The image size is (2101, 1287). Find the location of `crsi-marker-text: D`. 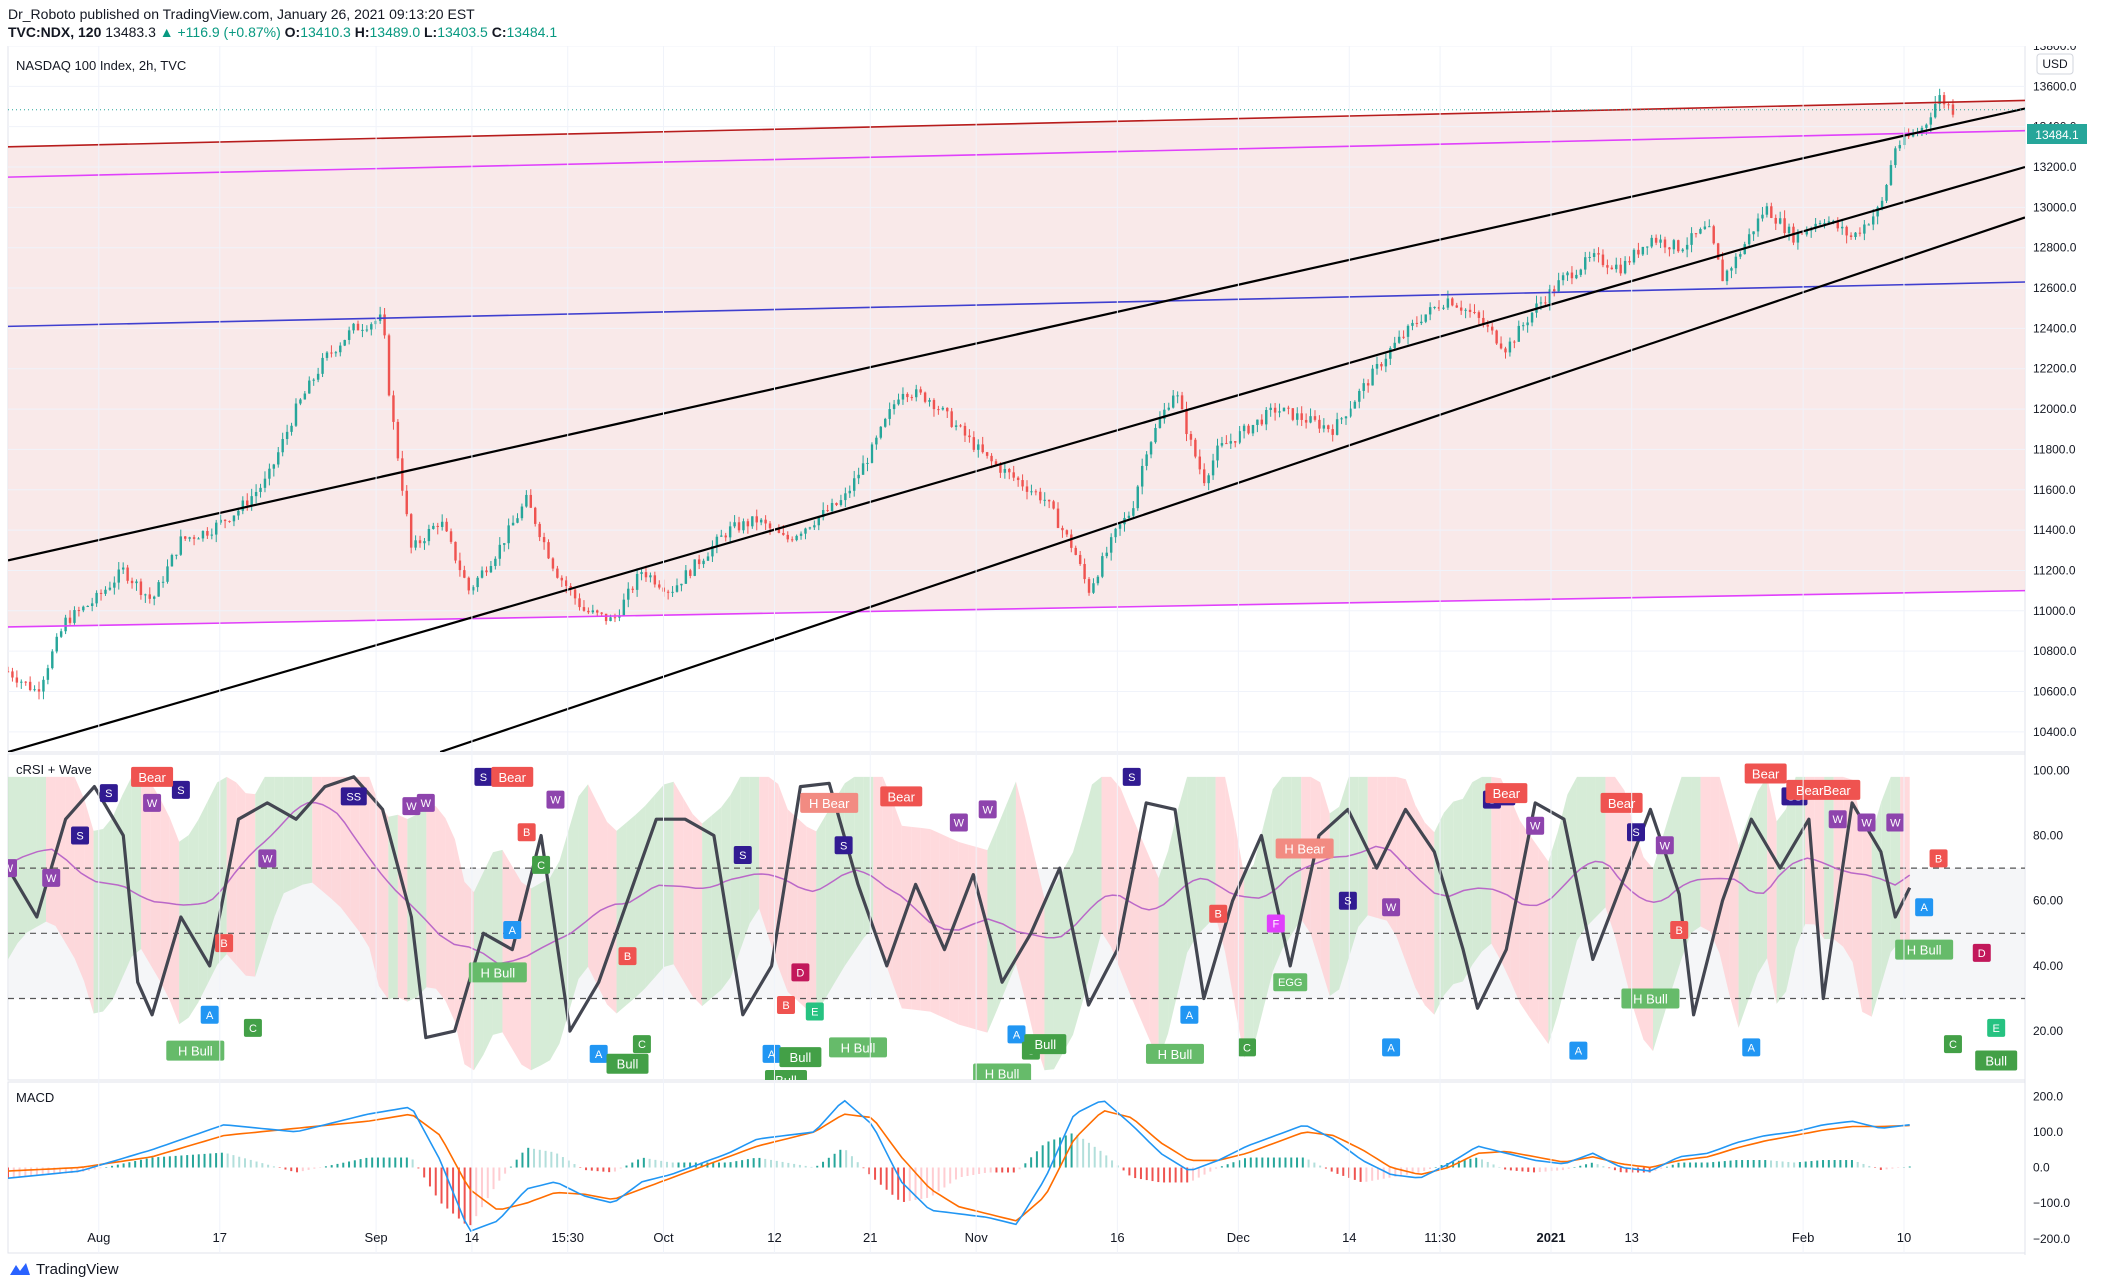

crsi-marker-text: D is located at coordinates (1982, 954).